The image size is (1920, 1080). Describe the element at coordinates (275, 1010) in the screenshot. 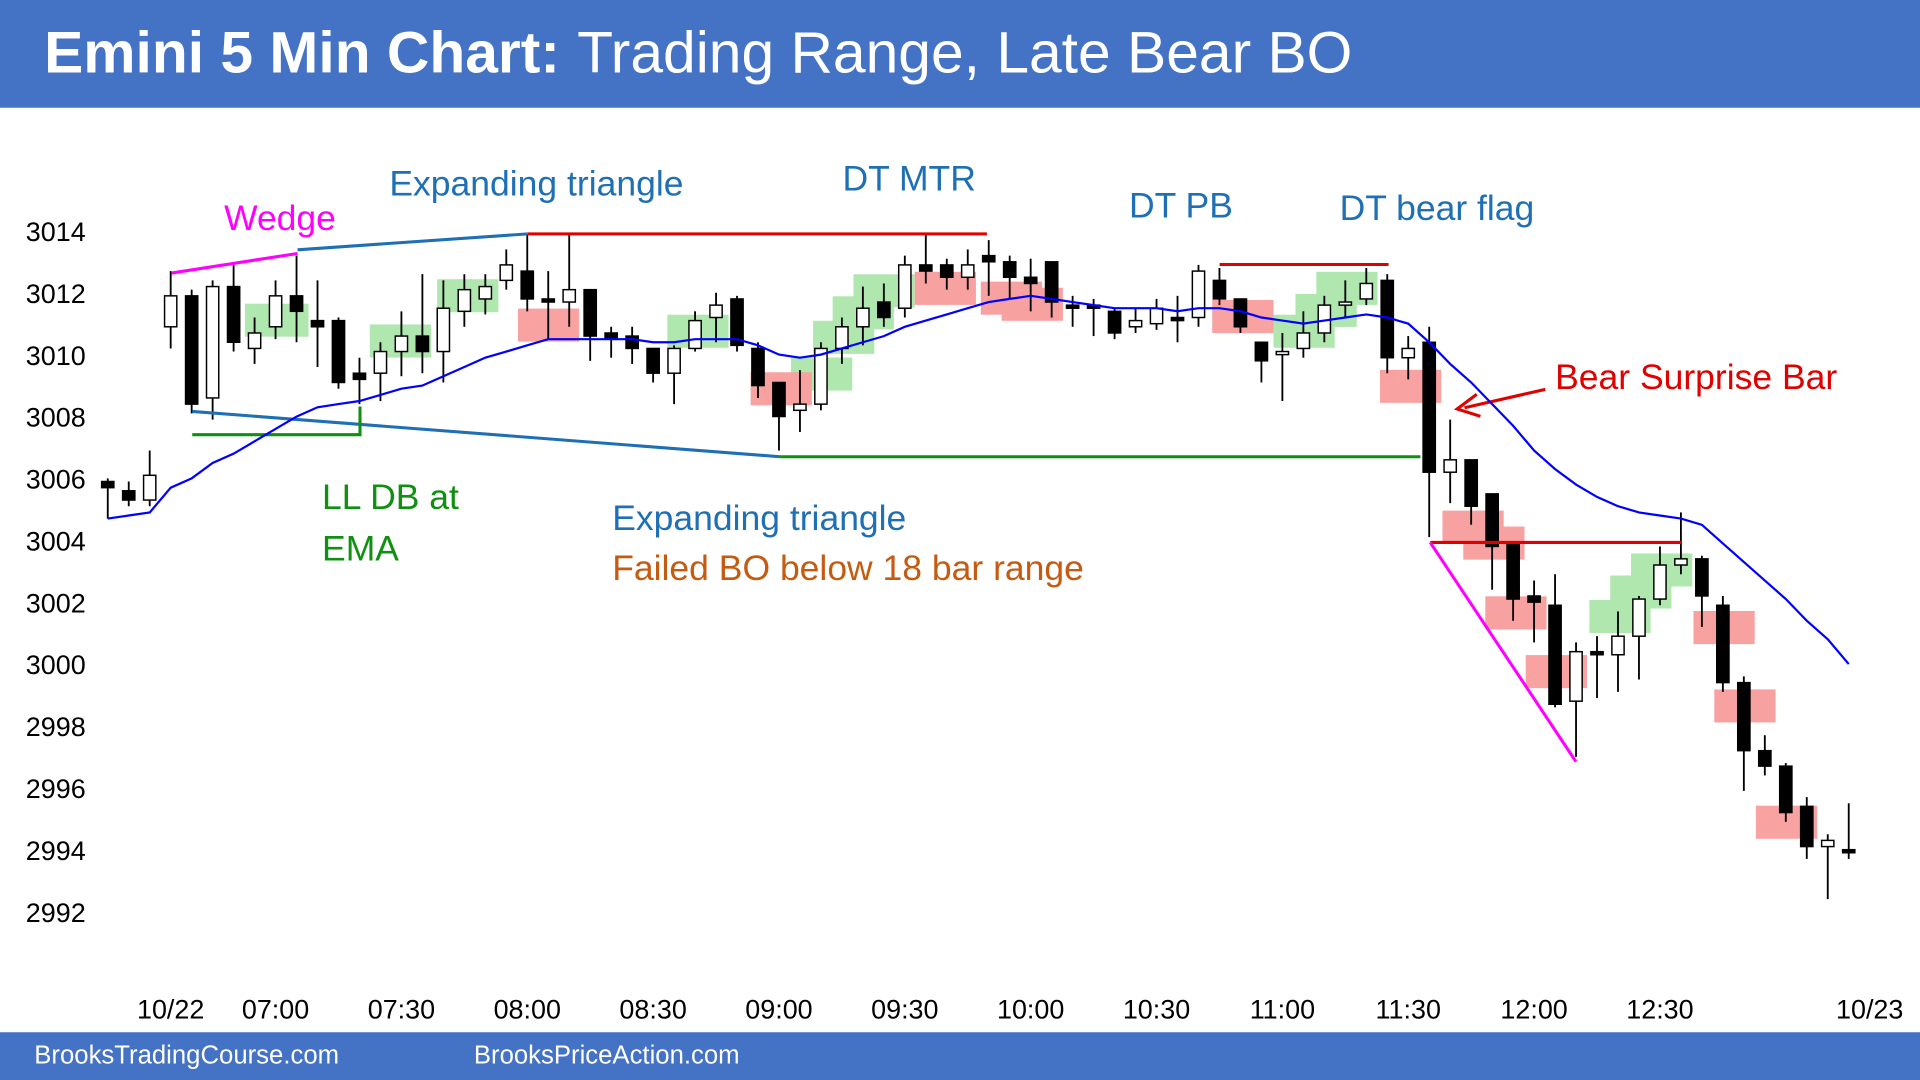

I see `x-tick-label: 07:00` at that location.